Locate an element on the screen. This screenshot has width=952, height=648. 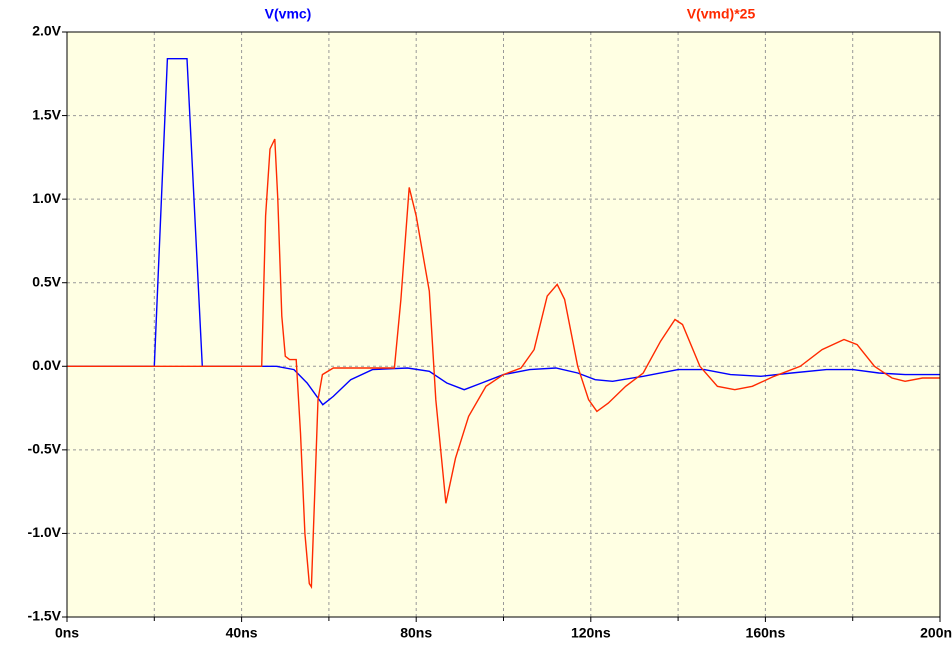
x-tick-label: 200ns is located at coordinates (936, 633).